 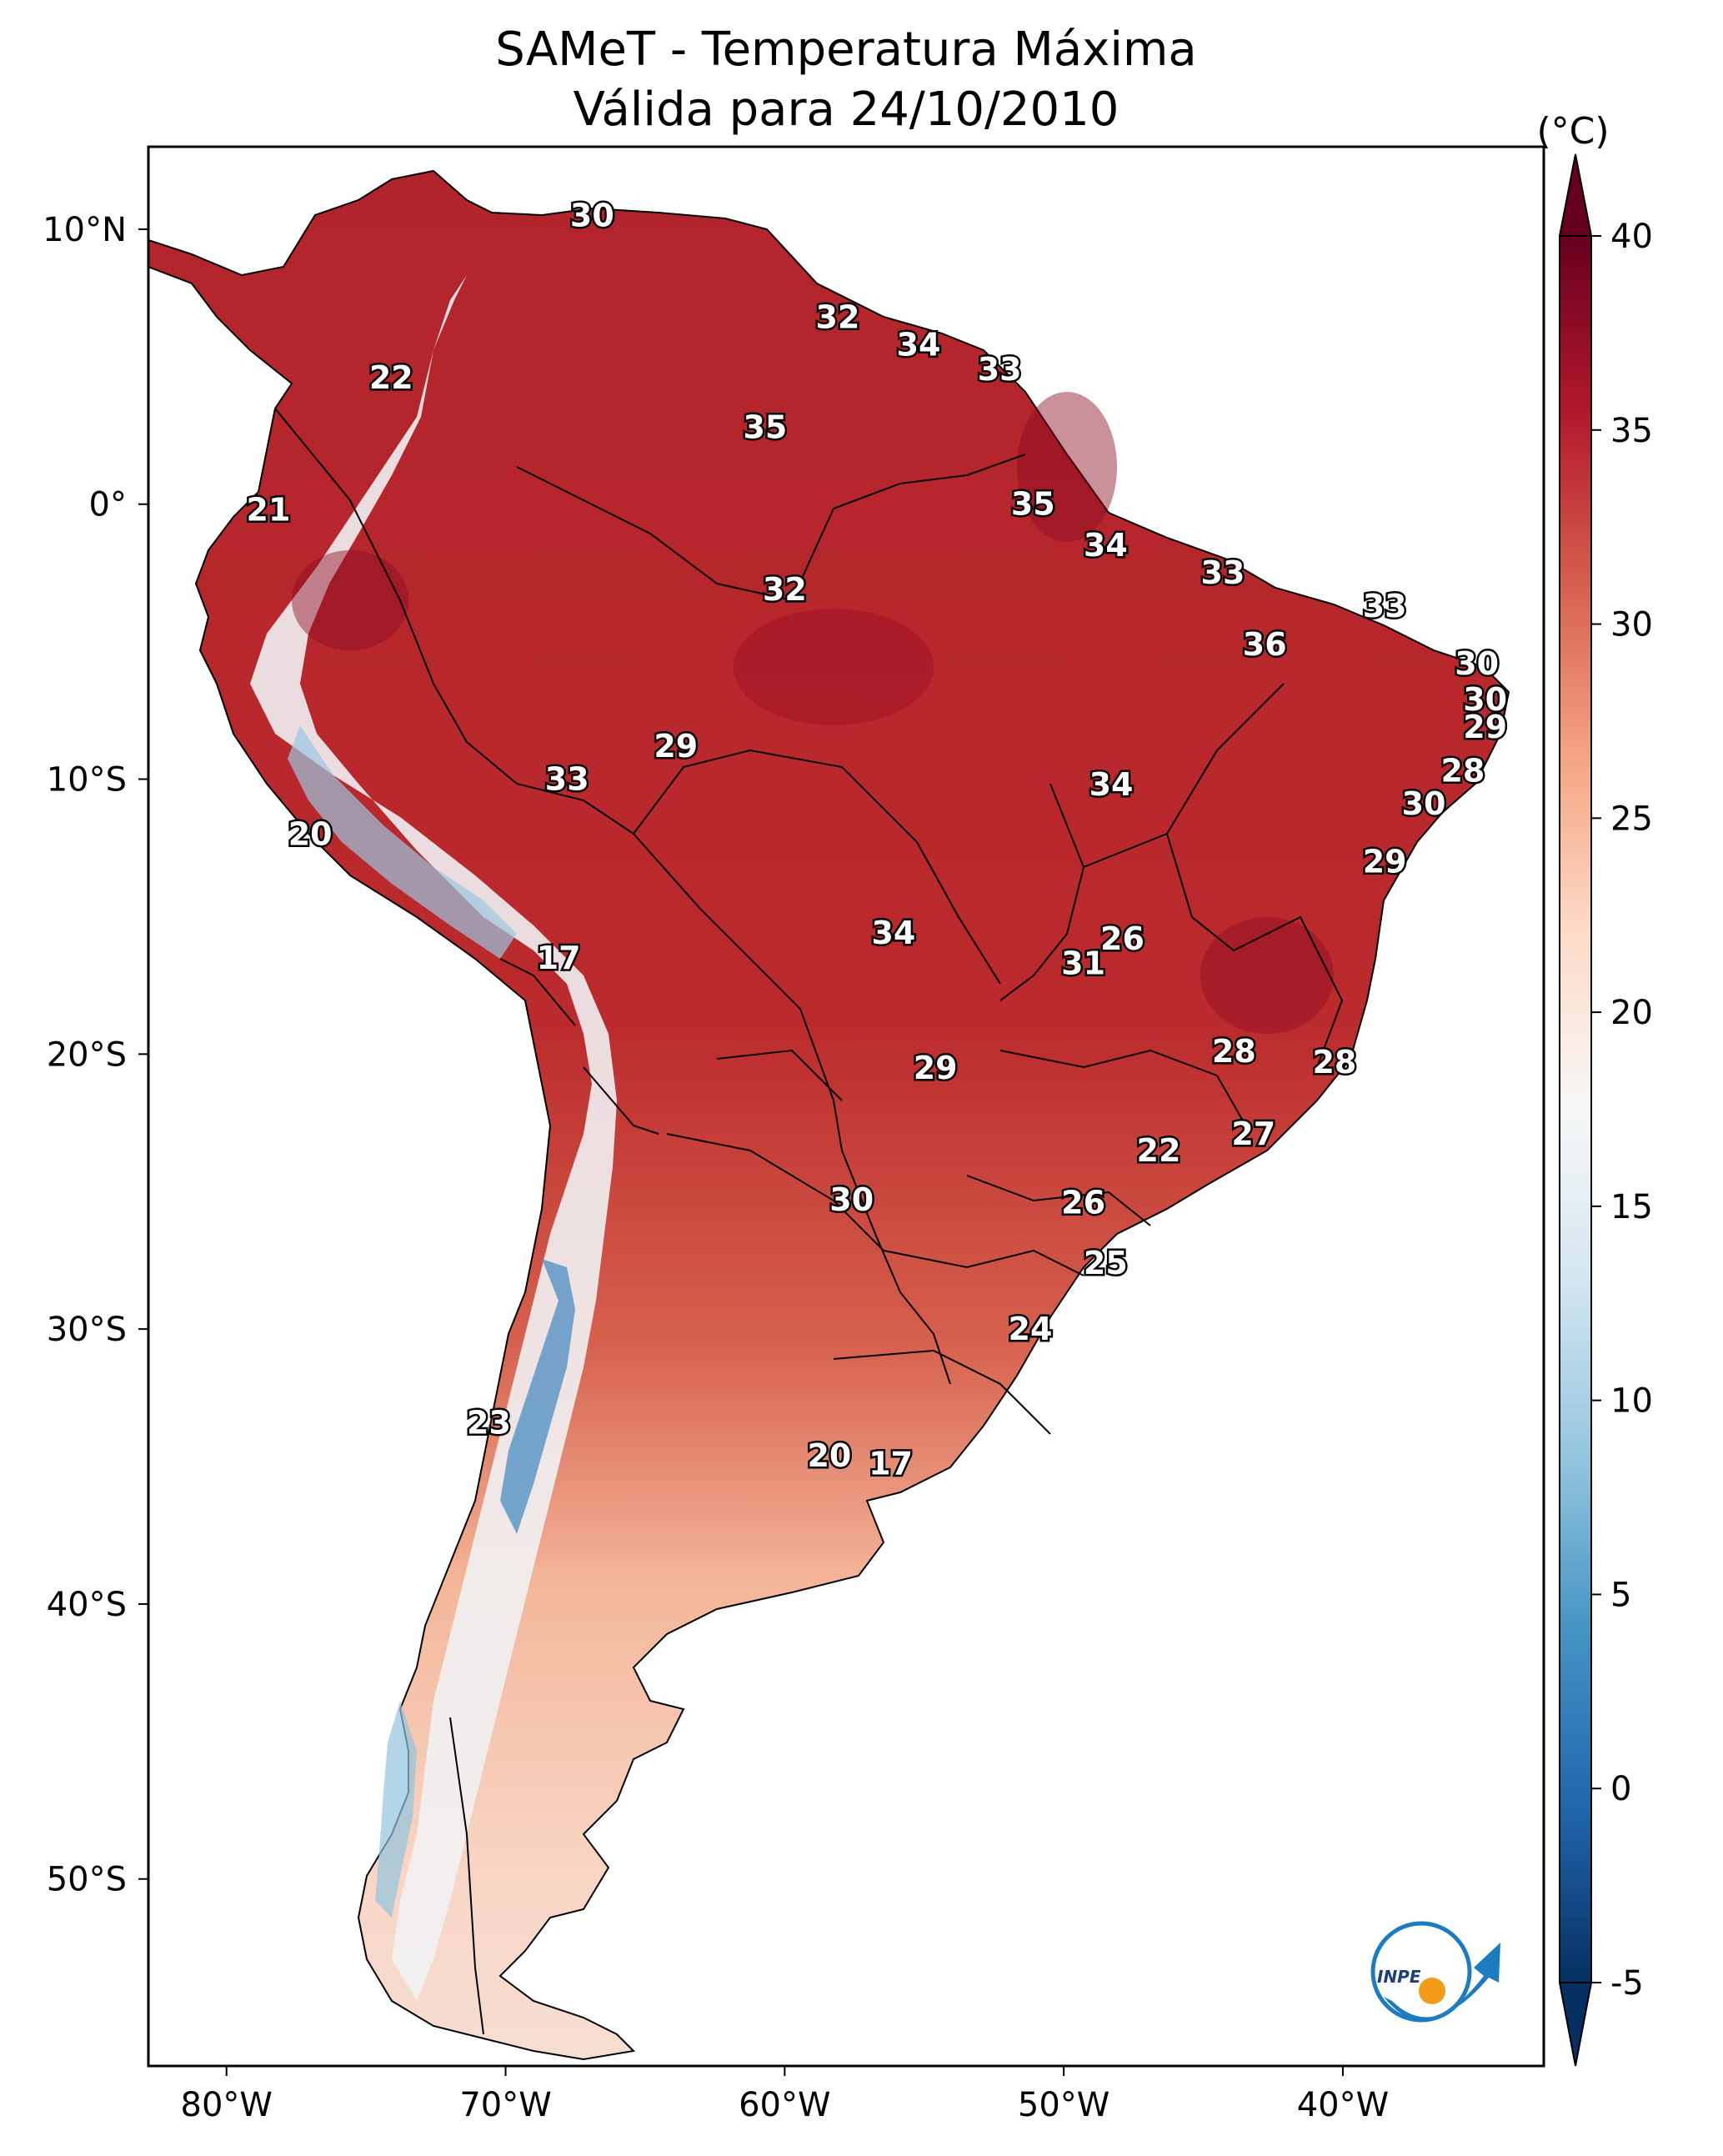 I want to click on colorbar-tick-label: 25, so click(x=1632, y=819).